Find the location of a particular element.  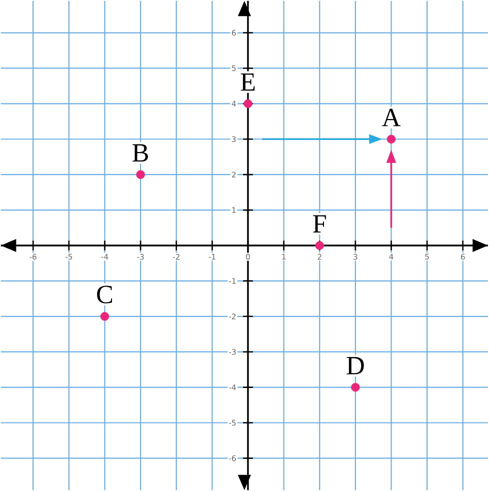

annotation: D is located at coordinates (355, 365).